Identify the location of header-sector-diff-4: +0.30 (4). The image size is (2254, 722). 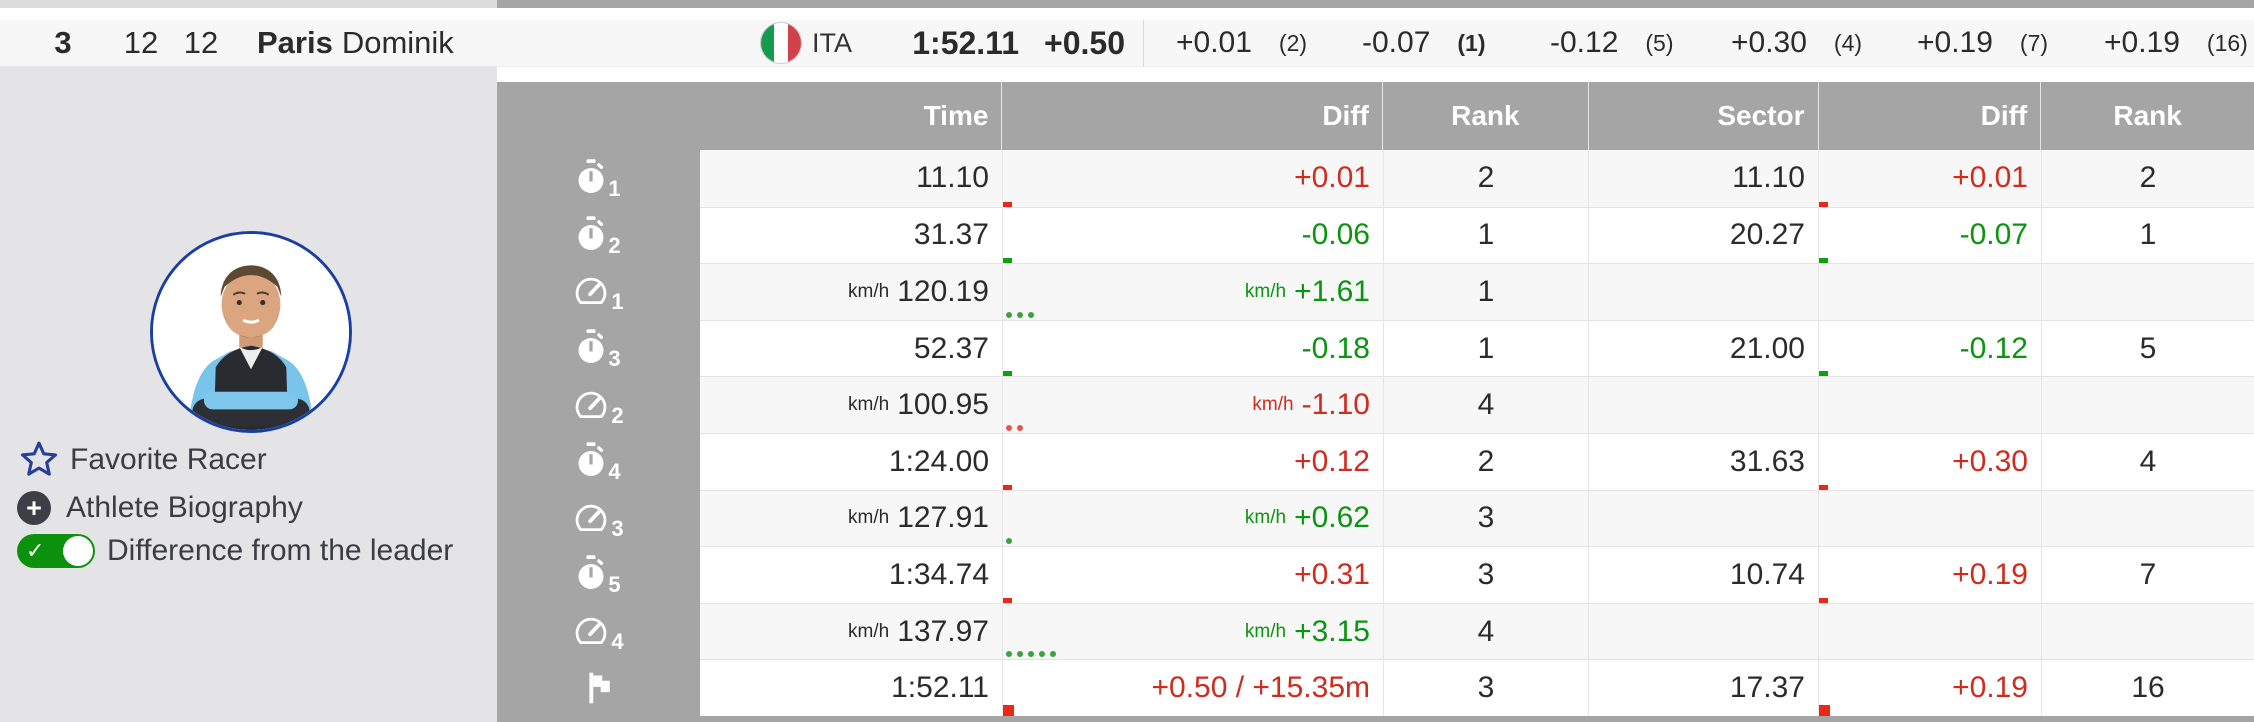
(1796, 43).